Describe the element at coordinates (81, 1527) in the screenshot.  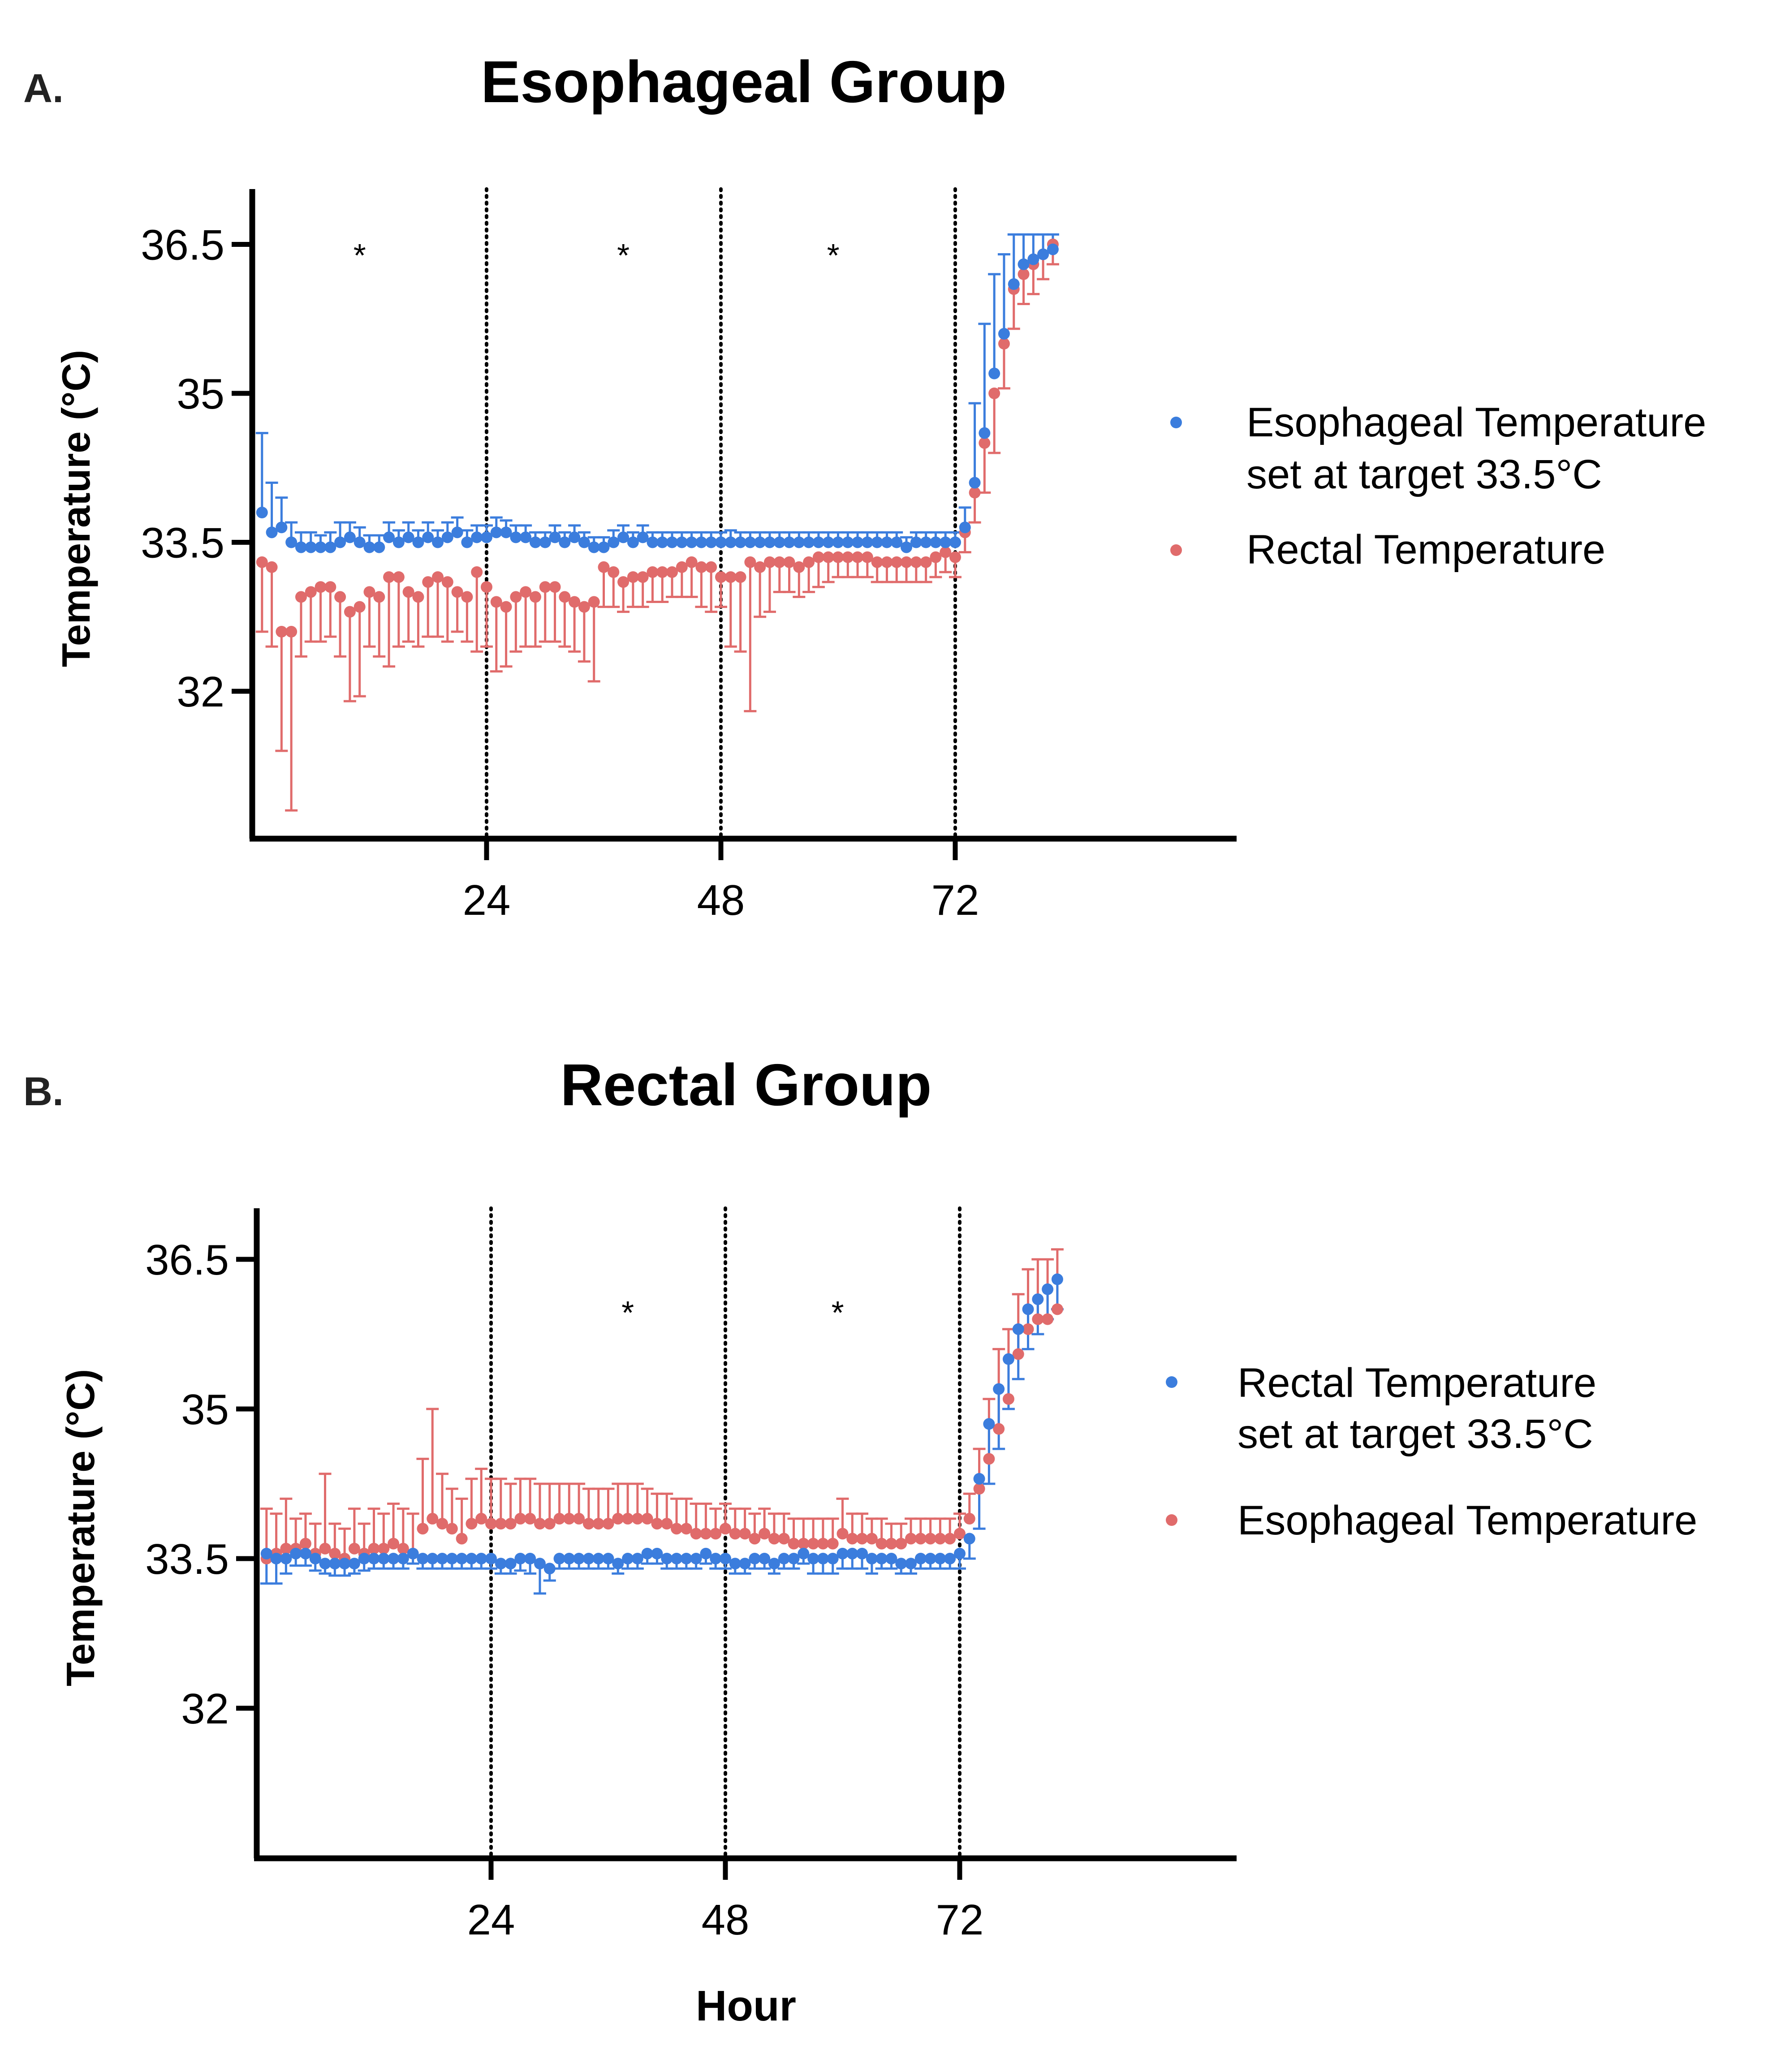
I see `panel-b-y-axis-title: Temperature (°C)` at that location.